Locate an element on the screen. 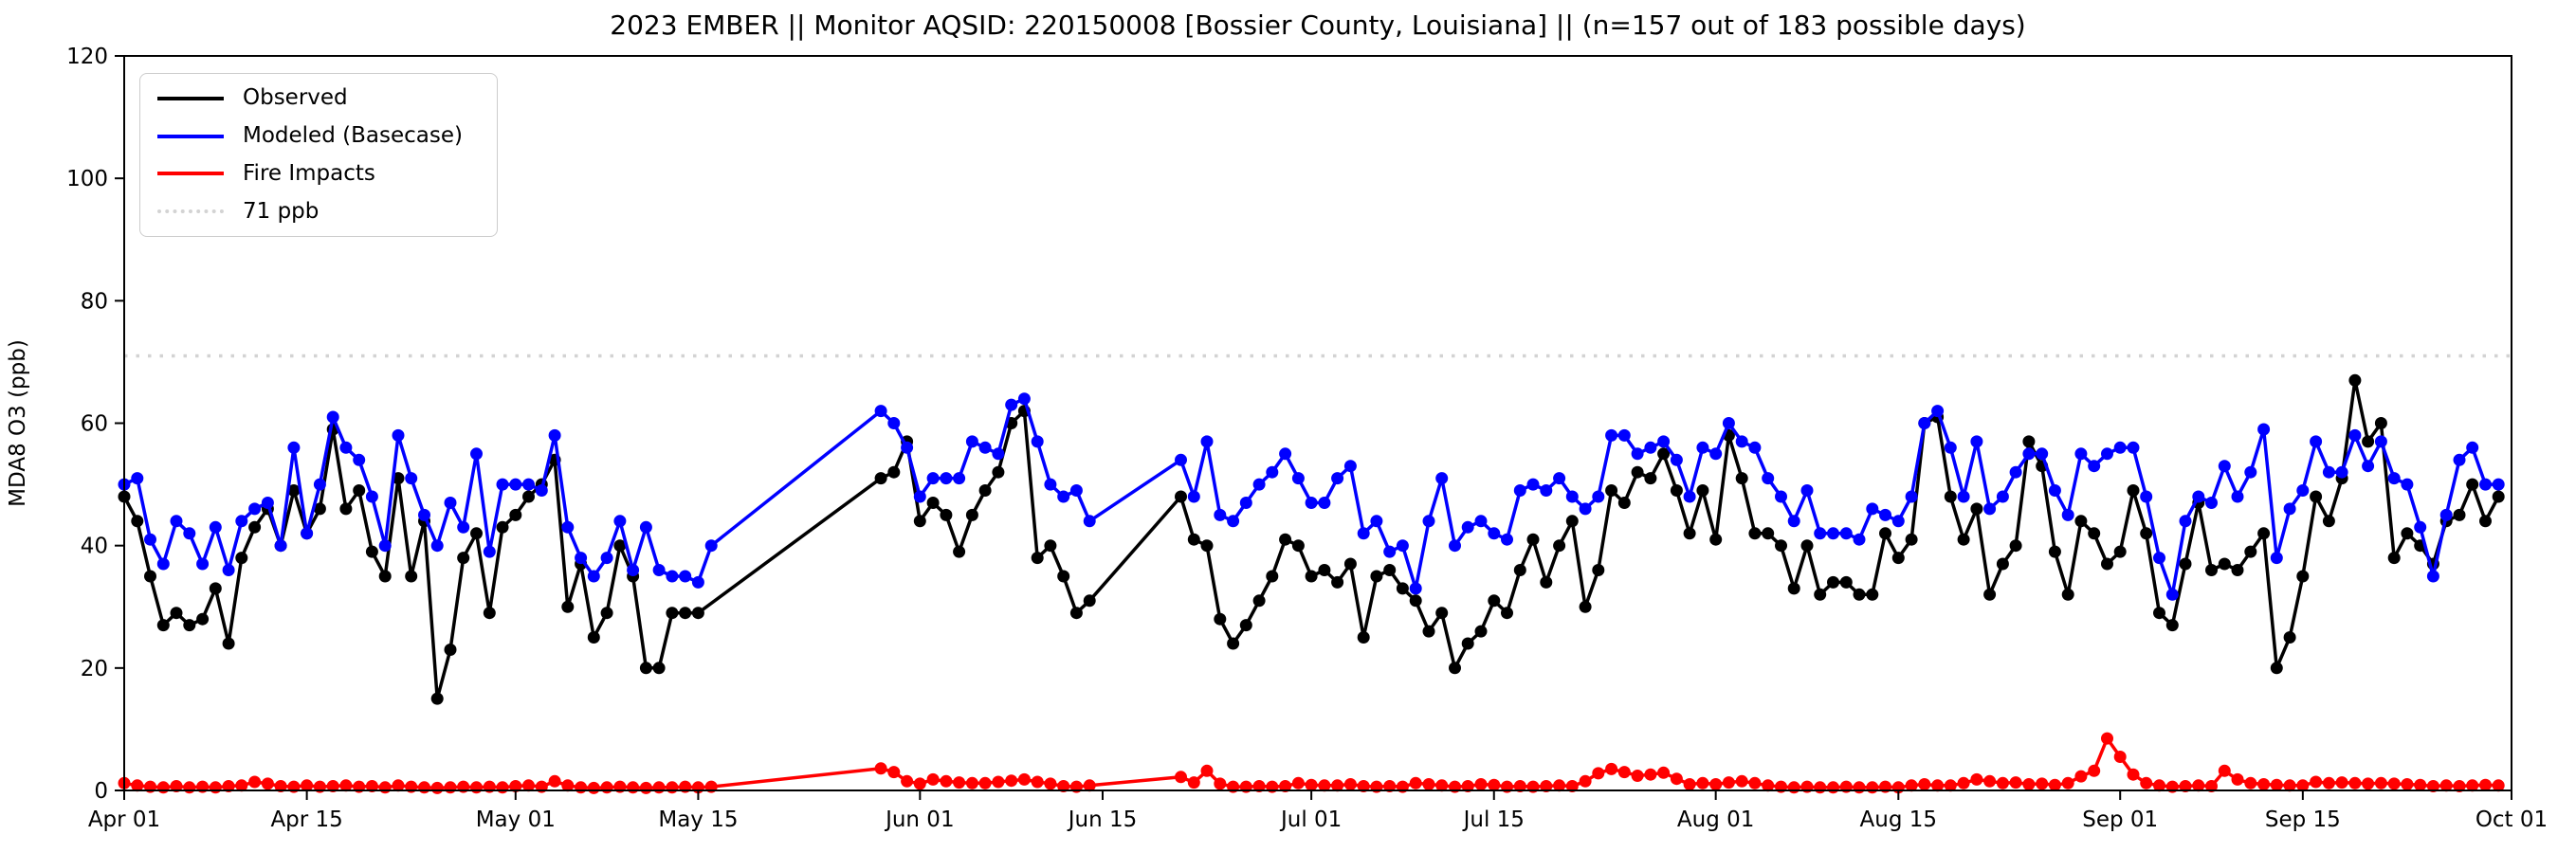  y-tick-label: 60 is located at coordinates (94, 424).